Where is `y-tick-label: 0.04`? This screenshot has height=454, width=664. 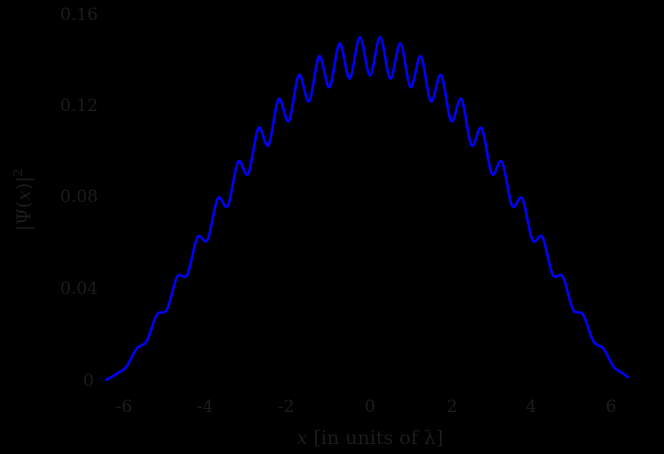
y-tick-label: 0.04 is located at coordinates (79, 289).